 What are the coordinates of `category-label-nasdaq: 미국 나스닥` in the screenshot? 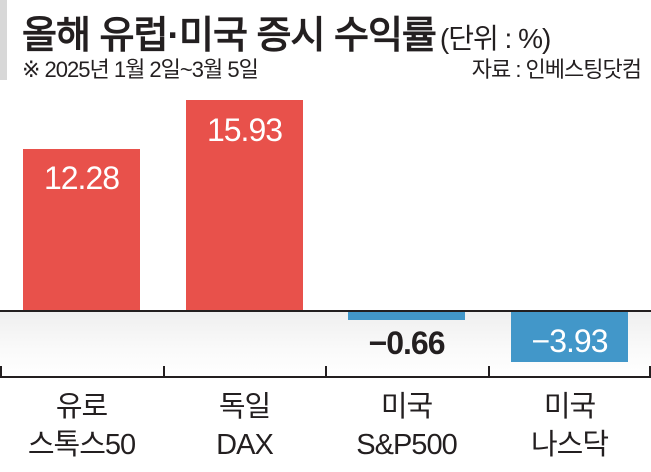 It's located at (569, 426).